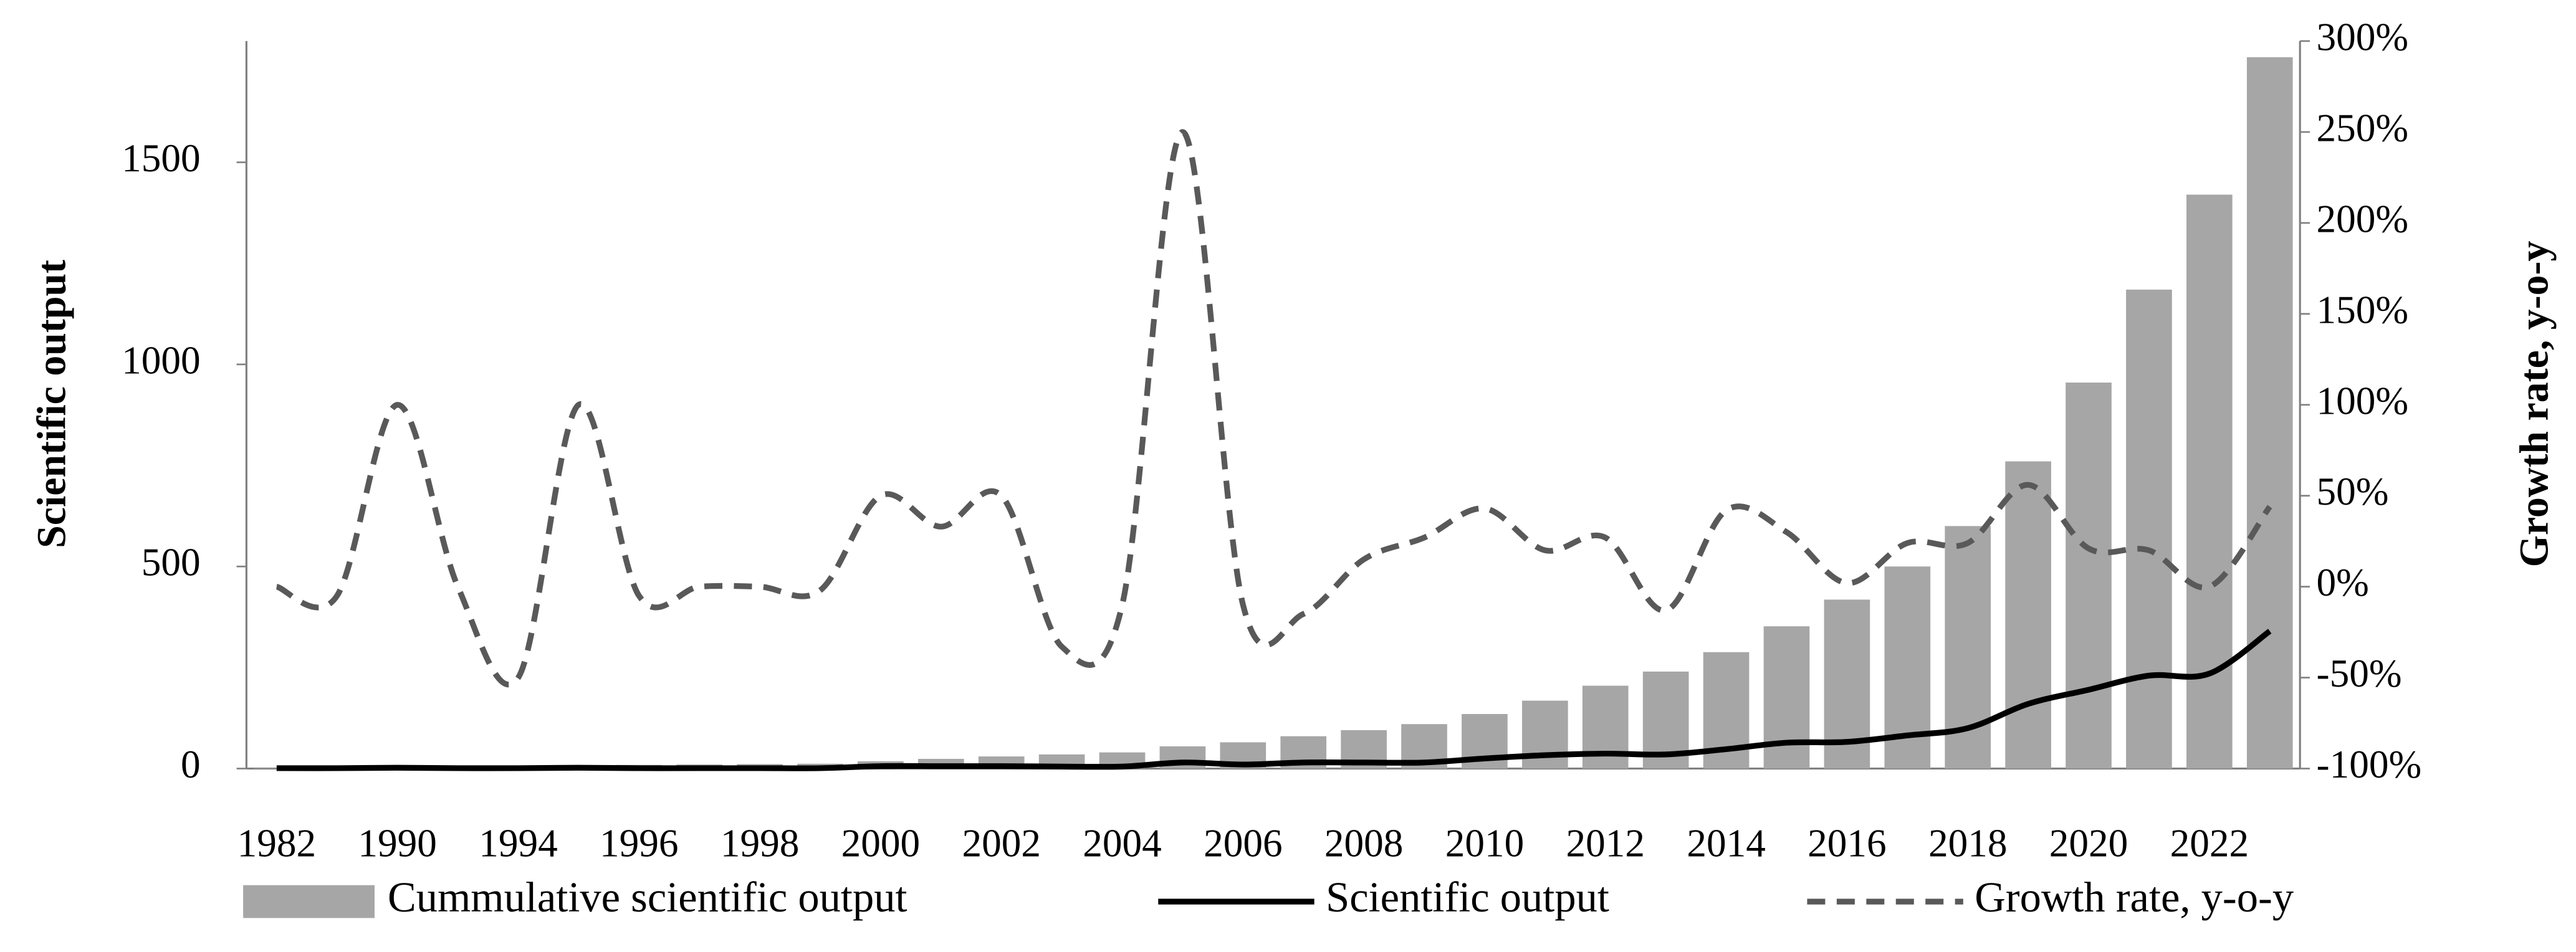 This screenshot has width=2576, height=952. Describe the element at coordinates (1122, 844) in the screenshot. I see `x-tick-label: 2004` at that location.